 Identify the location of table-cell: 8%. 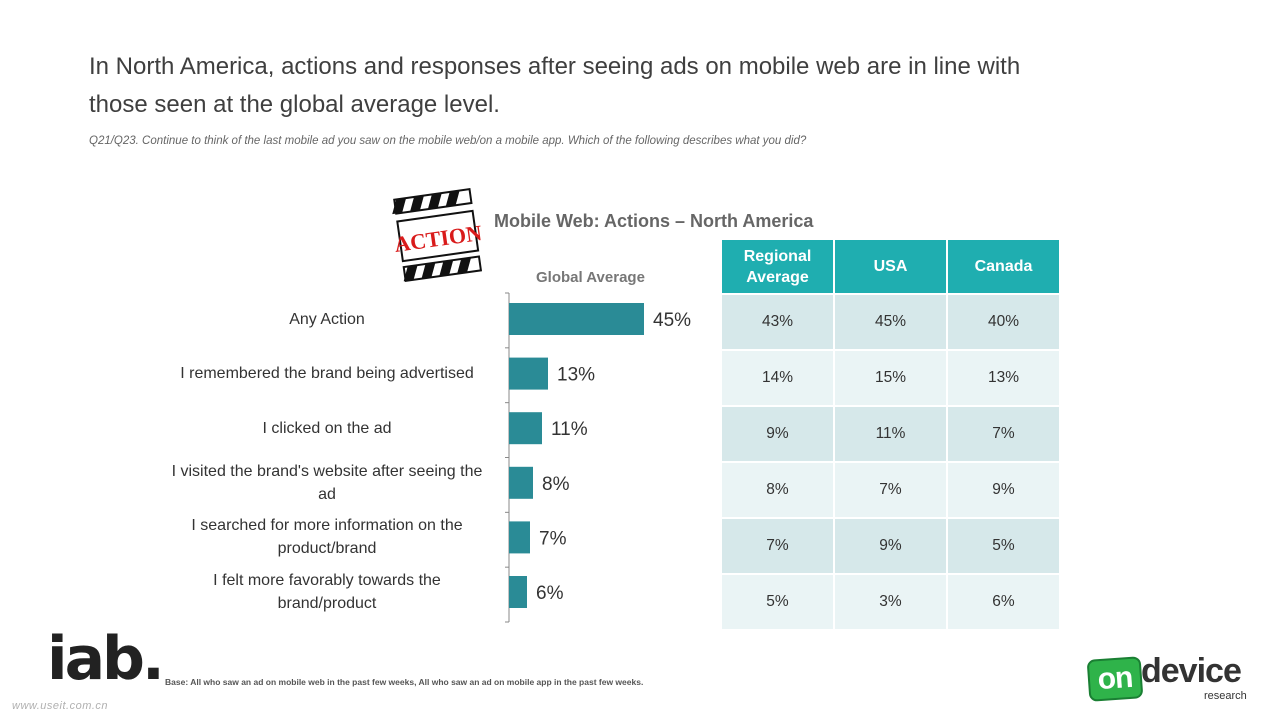
(777, 490).